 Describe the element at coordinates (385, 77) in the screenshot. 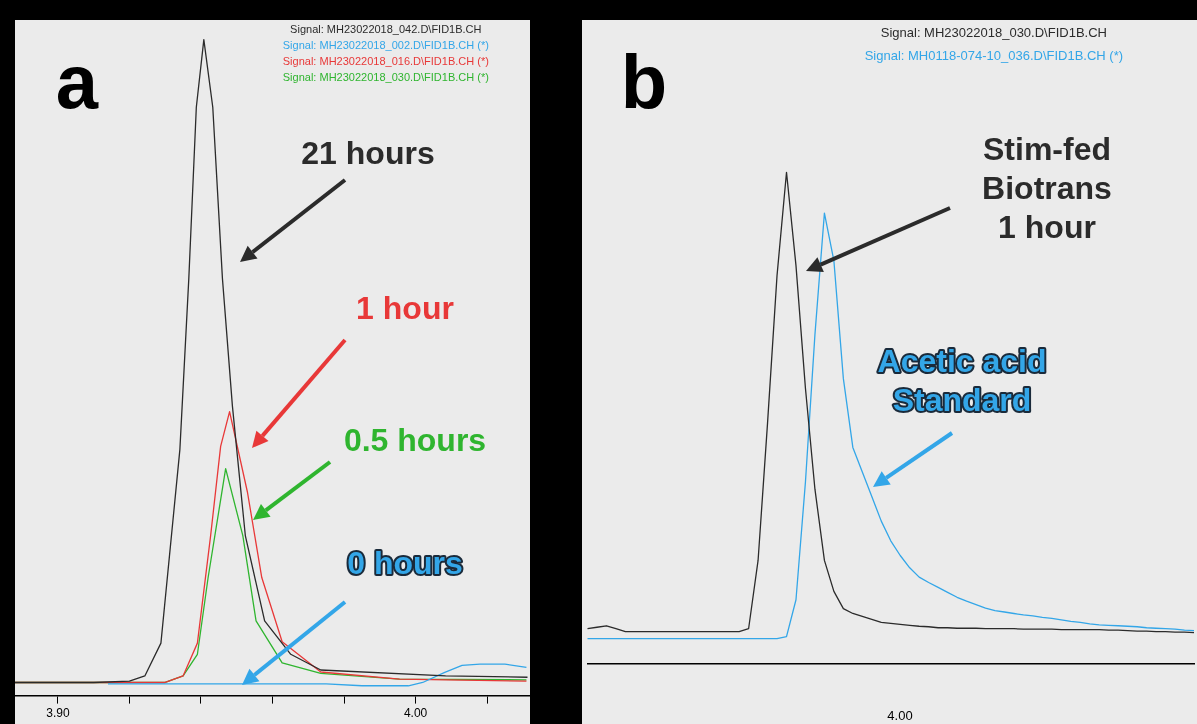

I see `text: Signal: MH23022018_030.D\FID1B.CH (*)` at that location.